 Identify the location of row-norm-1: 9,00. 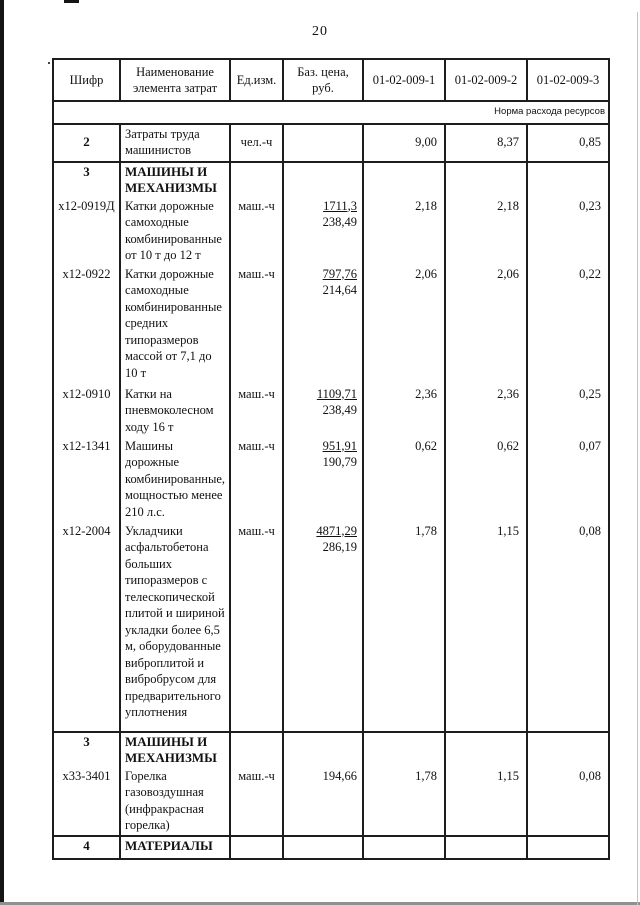
(404, 143).